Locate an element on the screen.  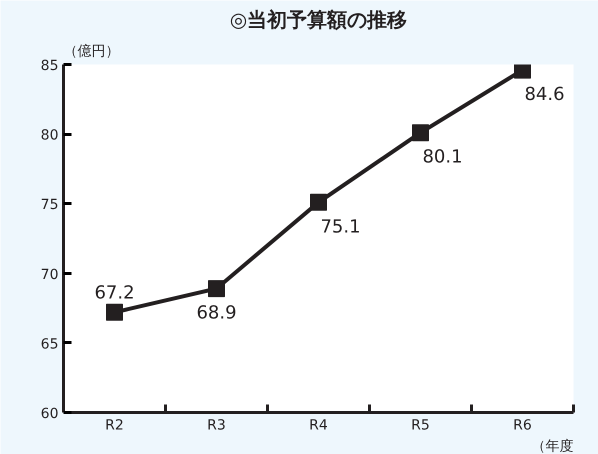
x-tick-label: R5 is located at coordinates (420, 426).